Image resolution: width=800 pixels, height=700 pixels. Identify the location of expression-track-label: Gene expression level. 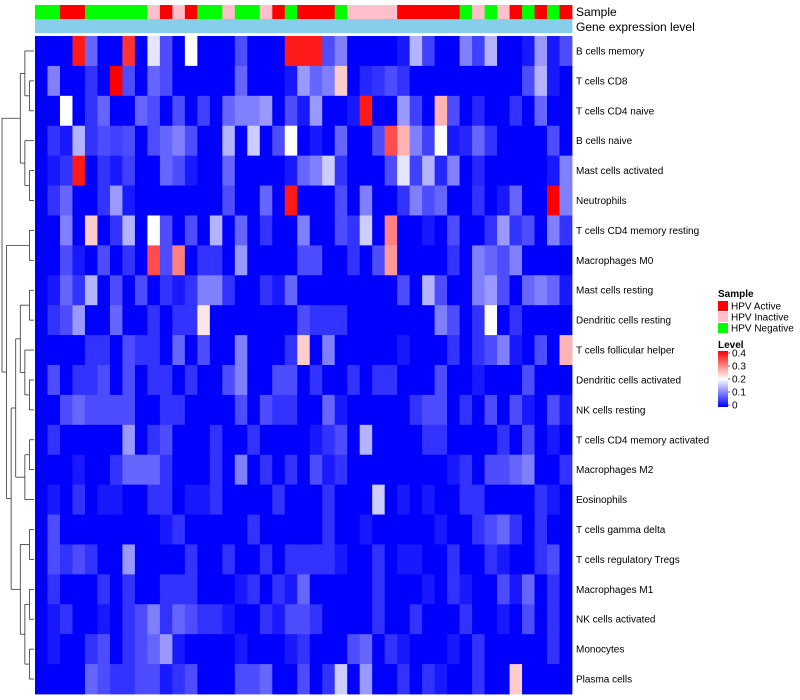
(635, 27).